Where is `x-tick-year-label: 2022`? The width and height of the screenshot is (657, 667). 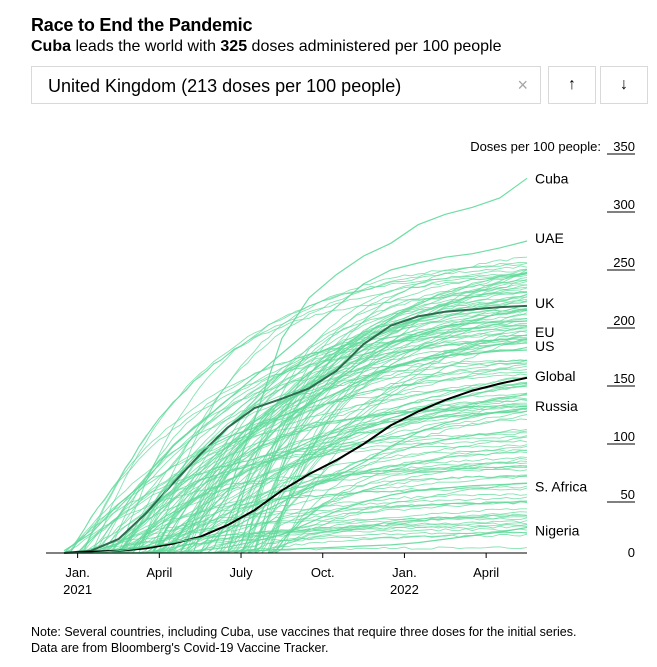 x-tick-year-label: 2022 is located at coordinates (404, 589).